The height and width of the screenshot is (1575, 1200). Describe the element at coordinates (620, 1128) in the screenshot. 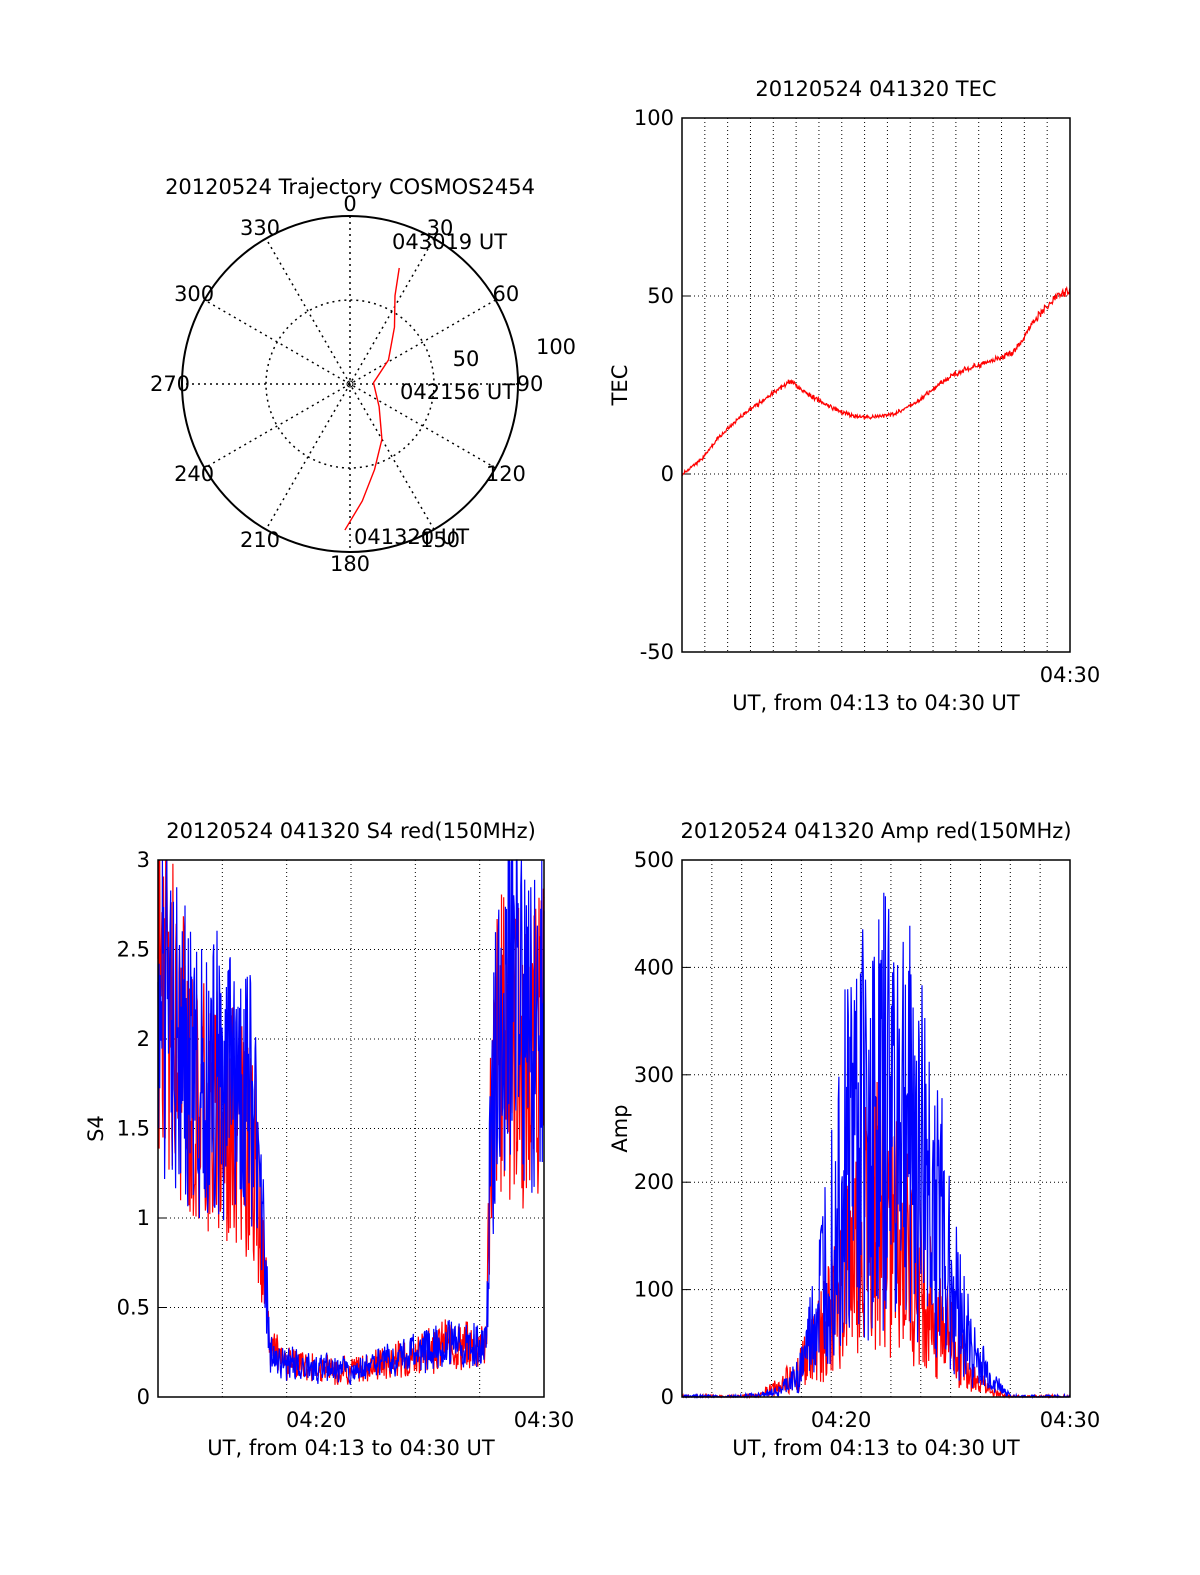

I see `y-axis-label: Amp` at that location.